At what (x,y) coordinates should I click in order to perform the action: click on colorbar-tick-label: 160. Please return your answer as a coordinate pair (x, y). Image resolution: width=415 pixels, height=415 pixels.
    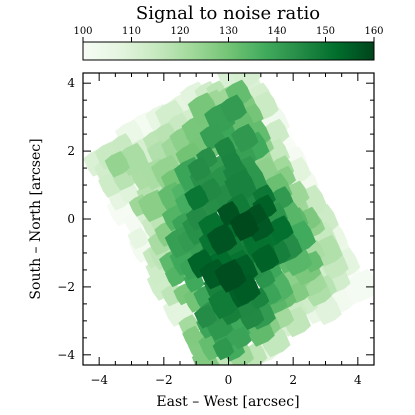
    Looking at the image, I should click on (373, 31).